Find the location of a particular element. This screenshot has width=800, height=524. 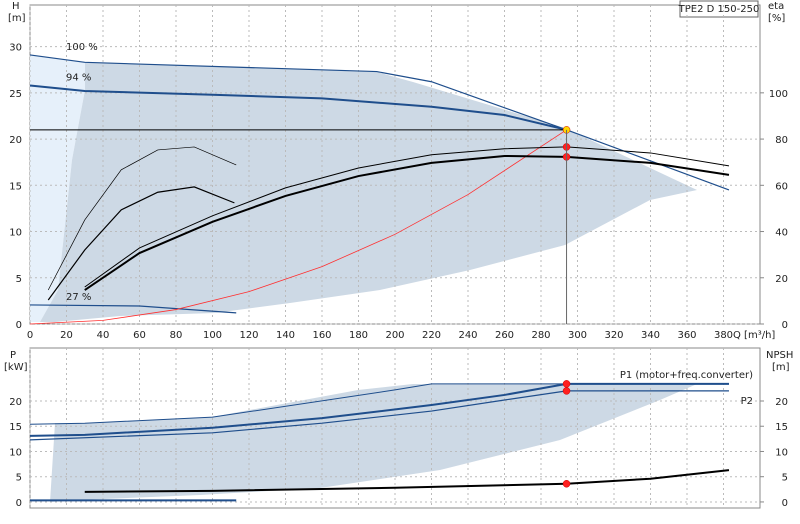

range-area is located at coordinates (57, 188).